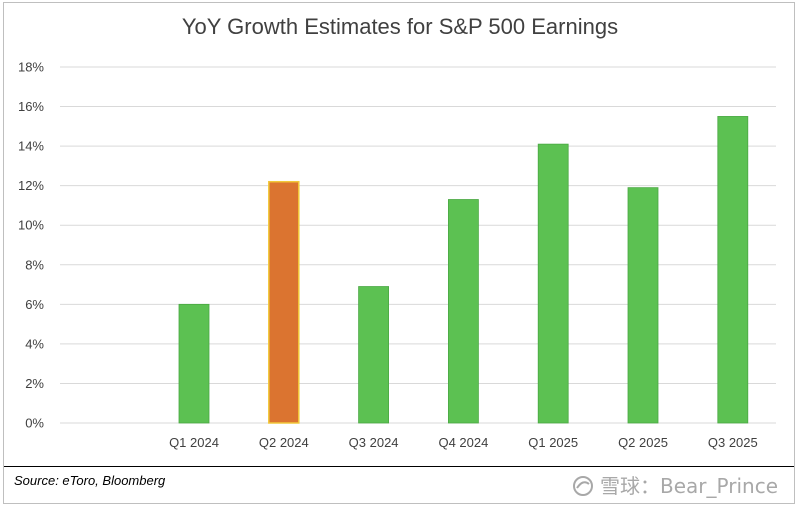 This screenshot has width=800, height=508. What do you see at coordinates (194, 442) in the screenshot?
I see `x-tick-label: Q1 2024` at bounding box center [194, 442].